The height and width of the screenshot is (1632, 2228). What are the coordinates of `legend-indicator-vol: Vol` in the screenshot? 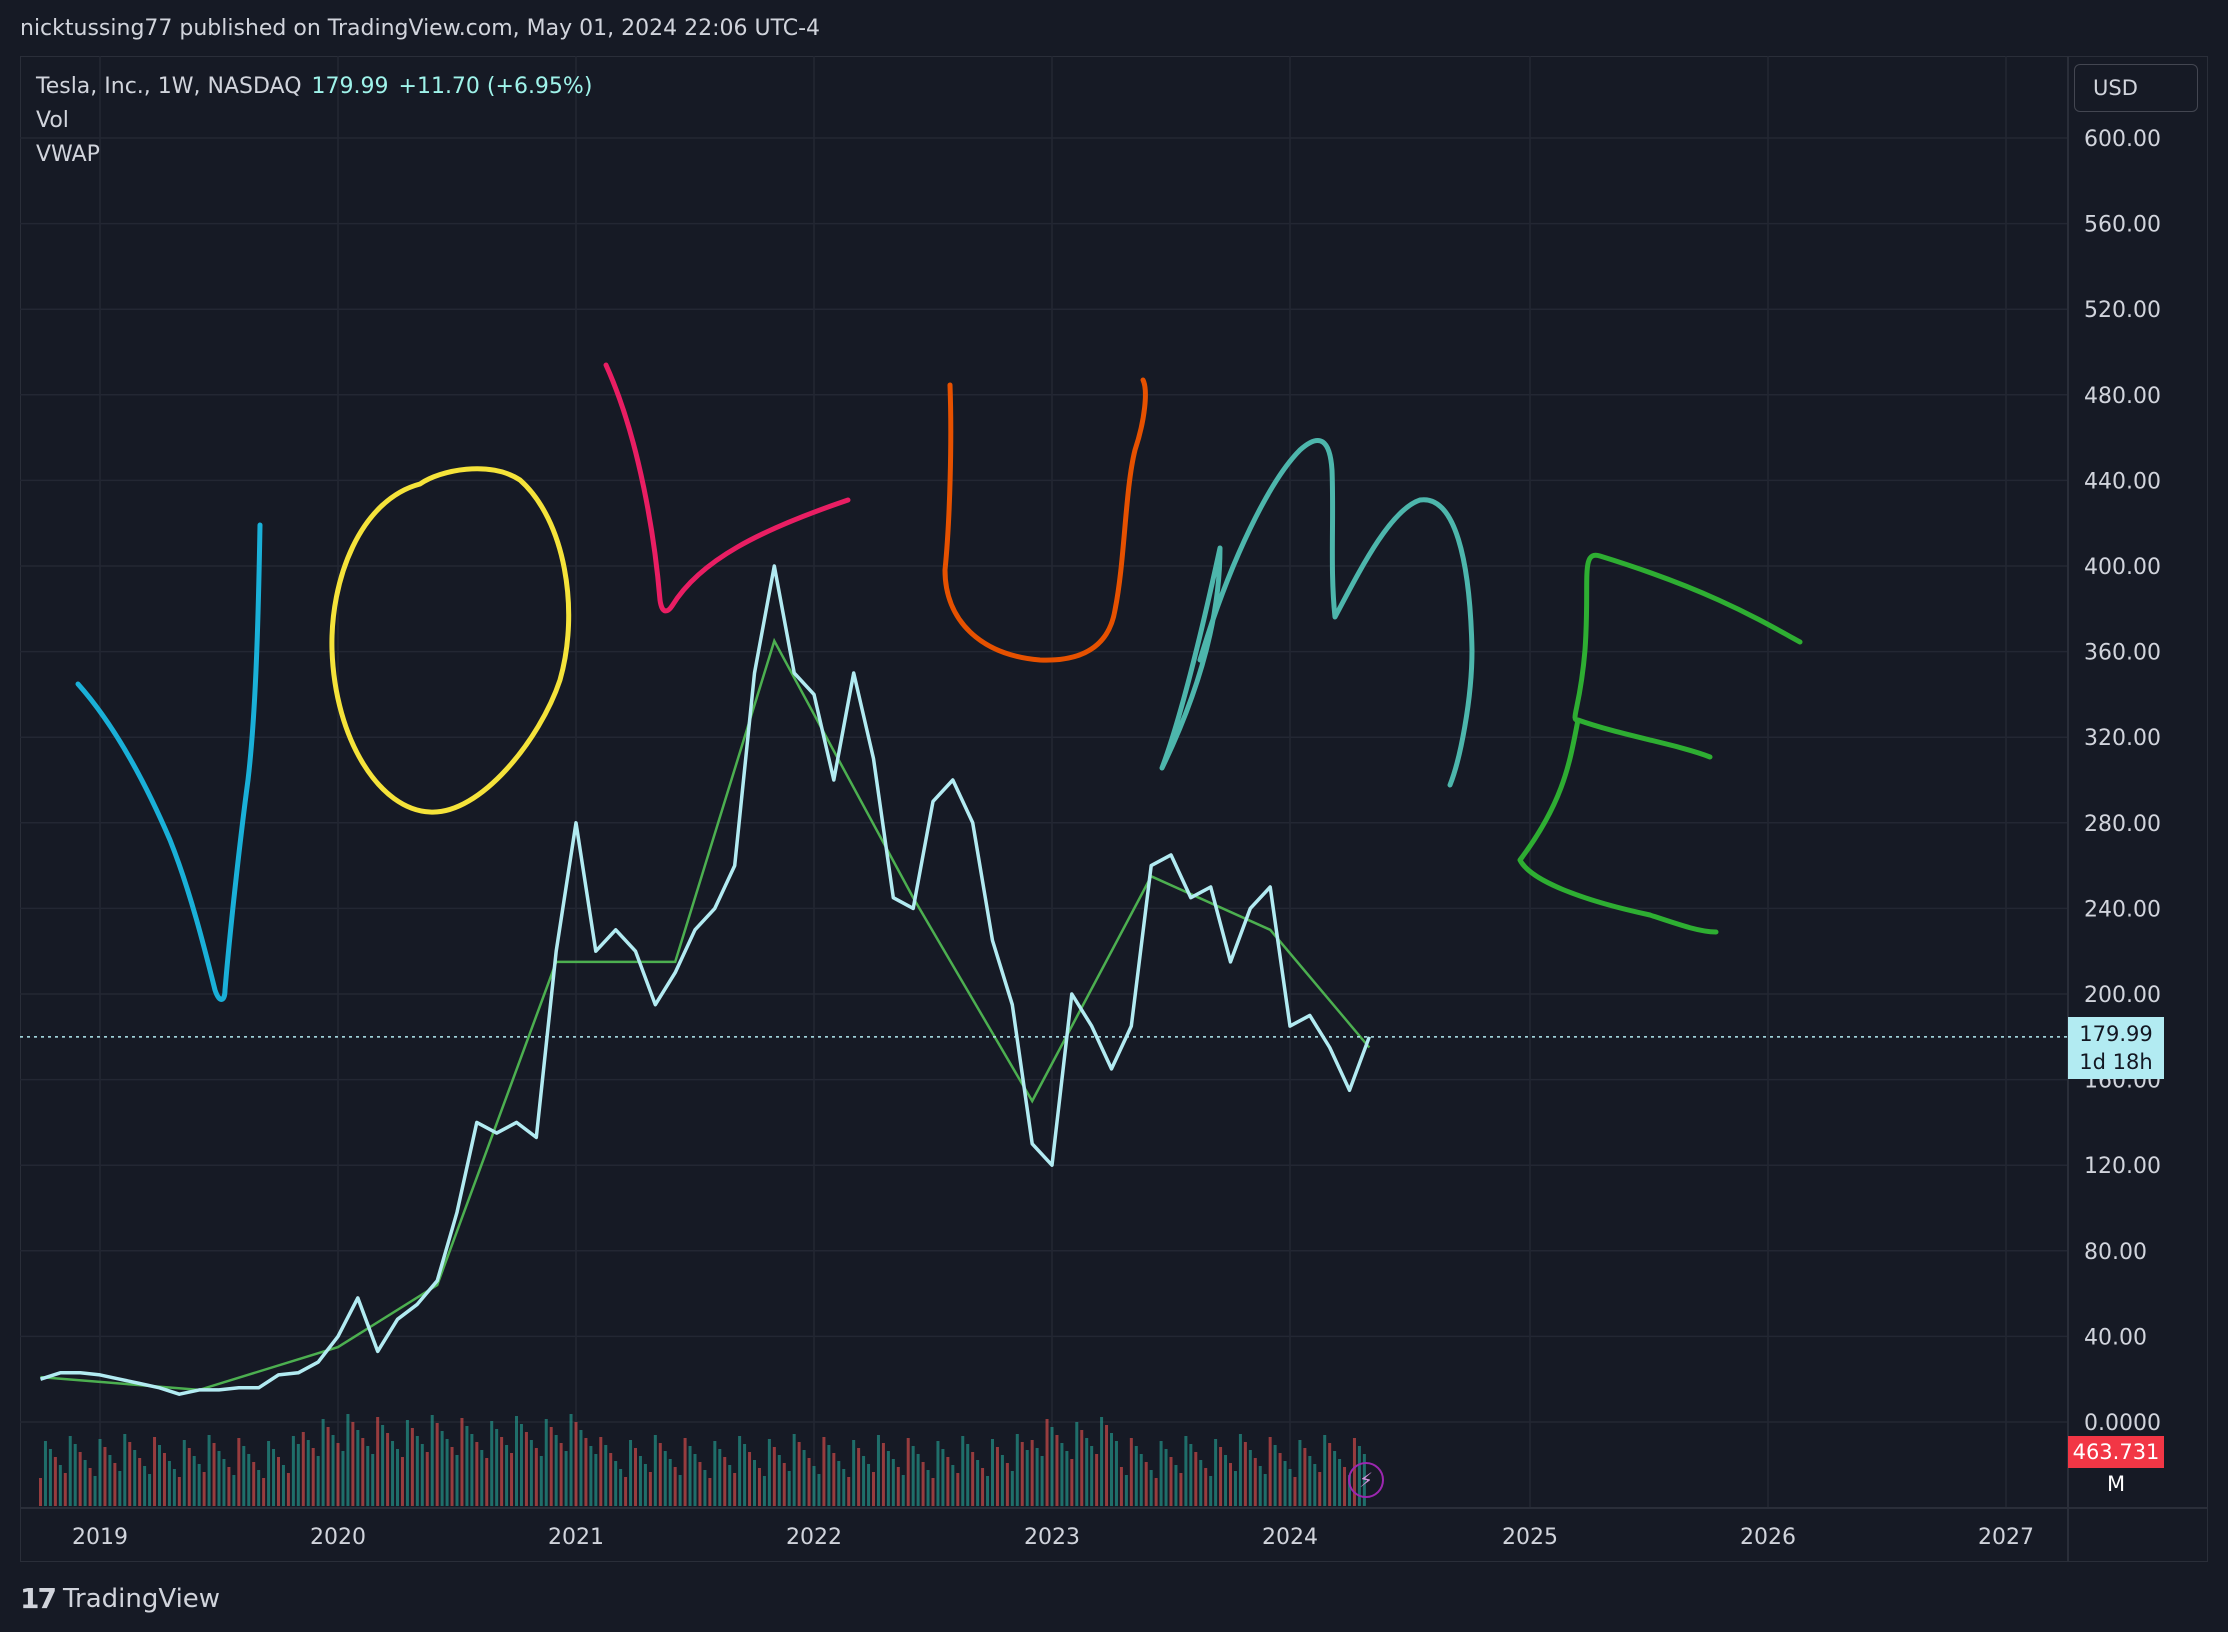 It's located at (52, 120).